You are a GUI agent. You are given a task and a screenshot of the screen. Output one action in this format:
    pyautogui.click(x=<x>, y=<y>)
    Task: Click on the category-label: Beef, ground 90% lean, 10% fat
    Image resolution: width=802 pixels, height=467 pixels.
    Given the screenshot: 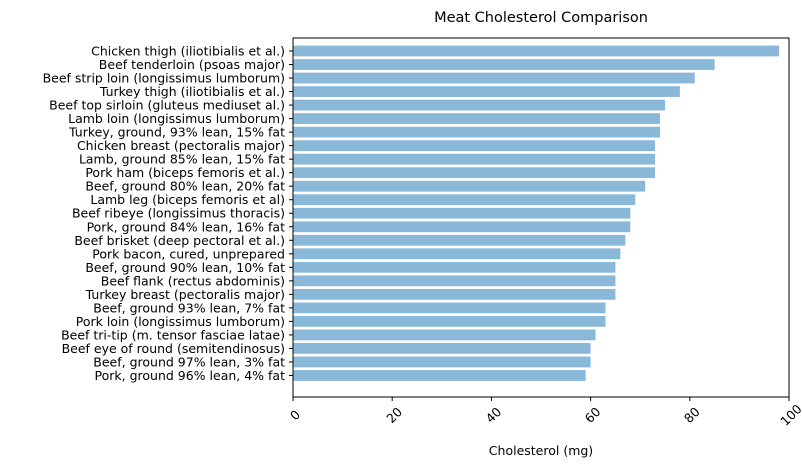 What is the action you would take?
    pyautogui.click(x=185, y=267)
    